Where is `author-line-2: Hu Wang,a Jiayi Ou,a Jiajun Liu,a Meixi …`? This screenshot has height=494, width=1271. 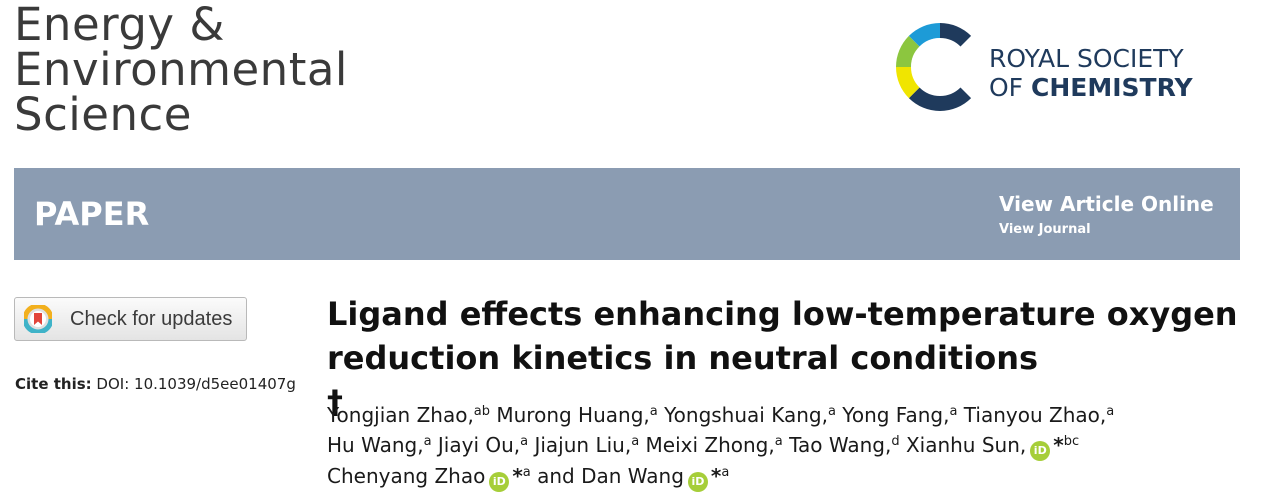
author-line-2: Hu Wang,a Jiayi Ou,a Jiajun Liu,a Meixi … is located at coordinates (794, 445).